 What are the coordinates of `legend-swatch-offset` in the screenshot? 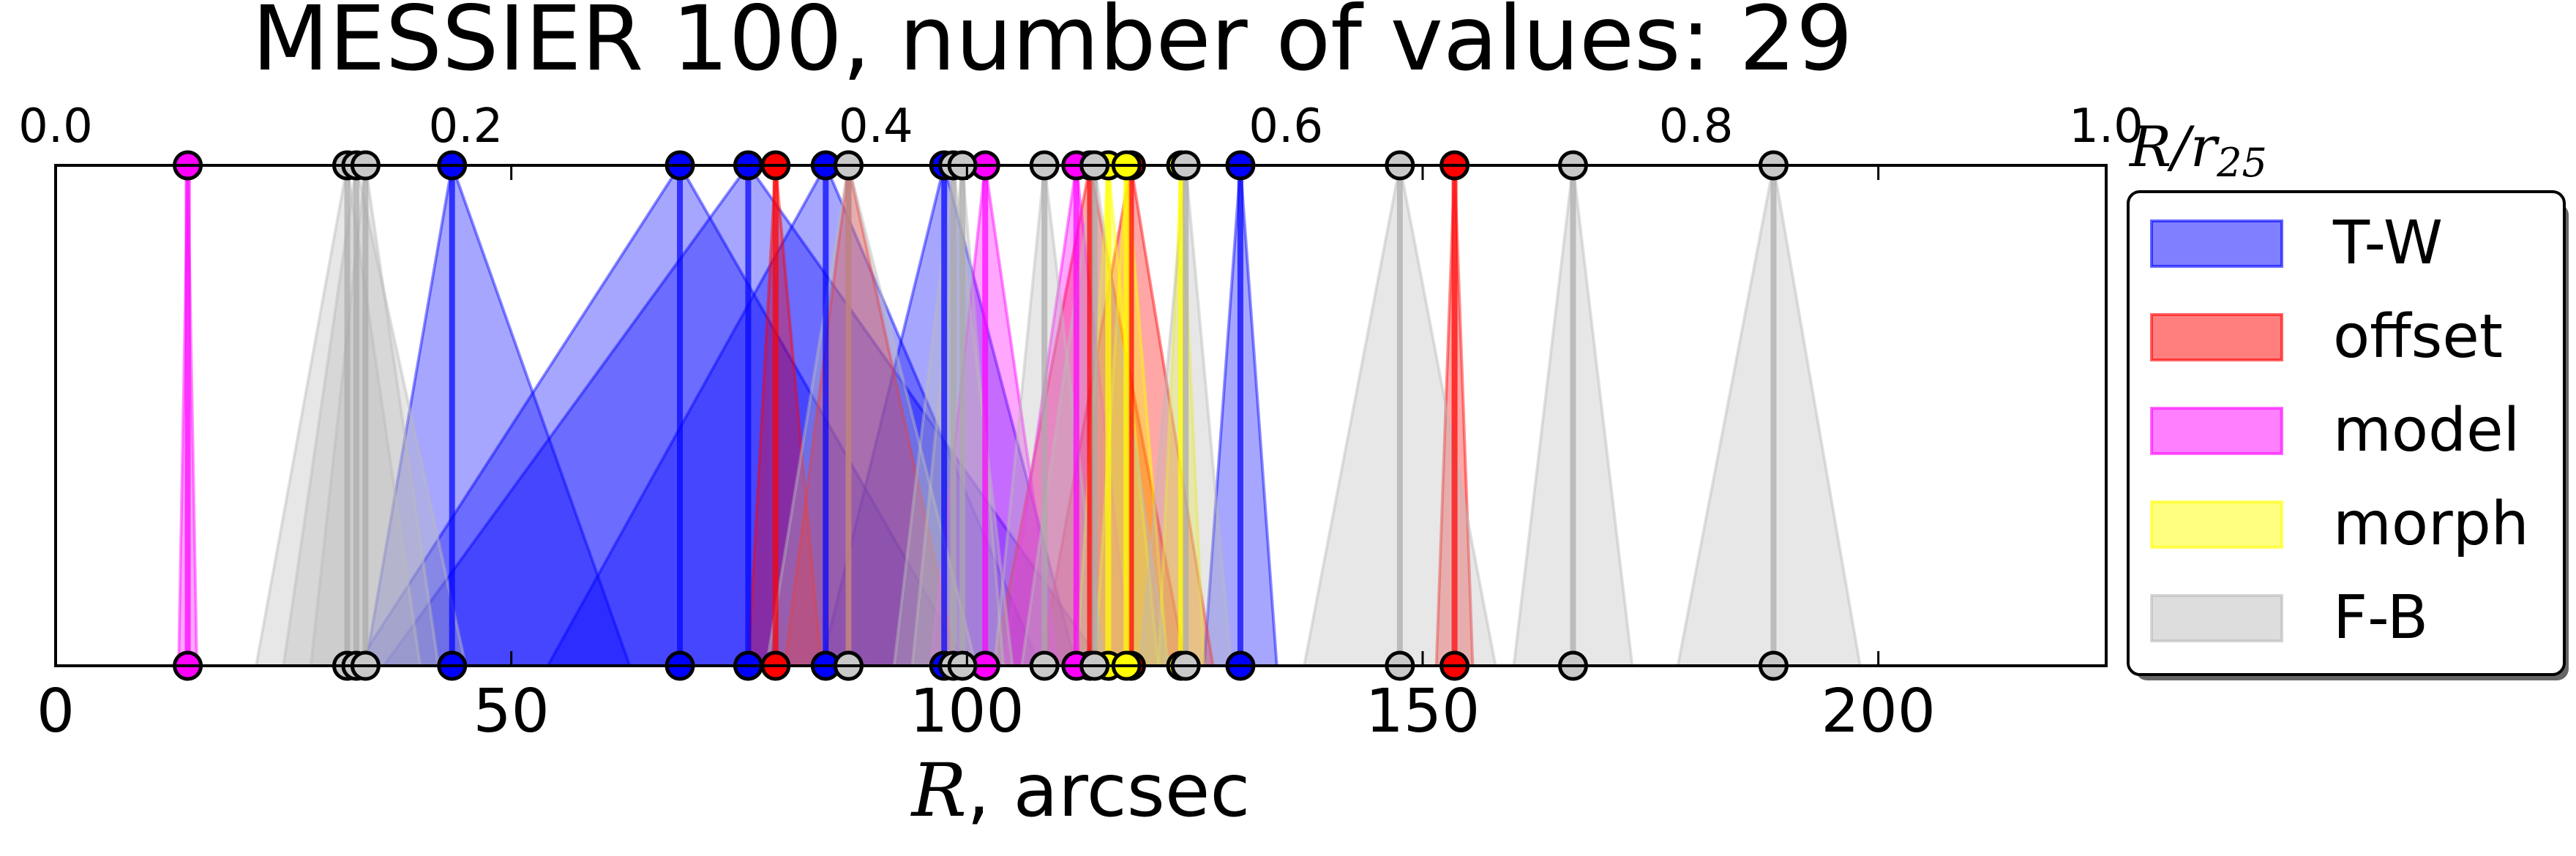 It's located at (2216, 337).